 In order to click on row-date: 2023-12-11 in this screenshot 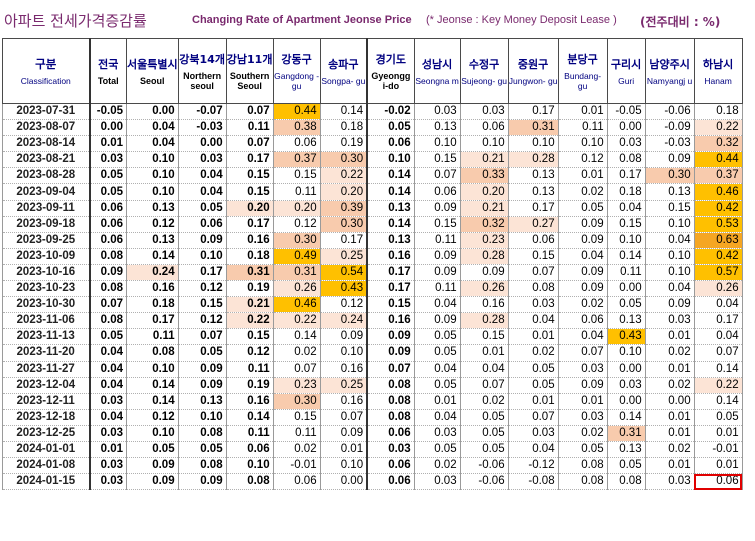, I will do `click(46, 401)`.